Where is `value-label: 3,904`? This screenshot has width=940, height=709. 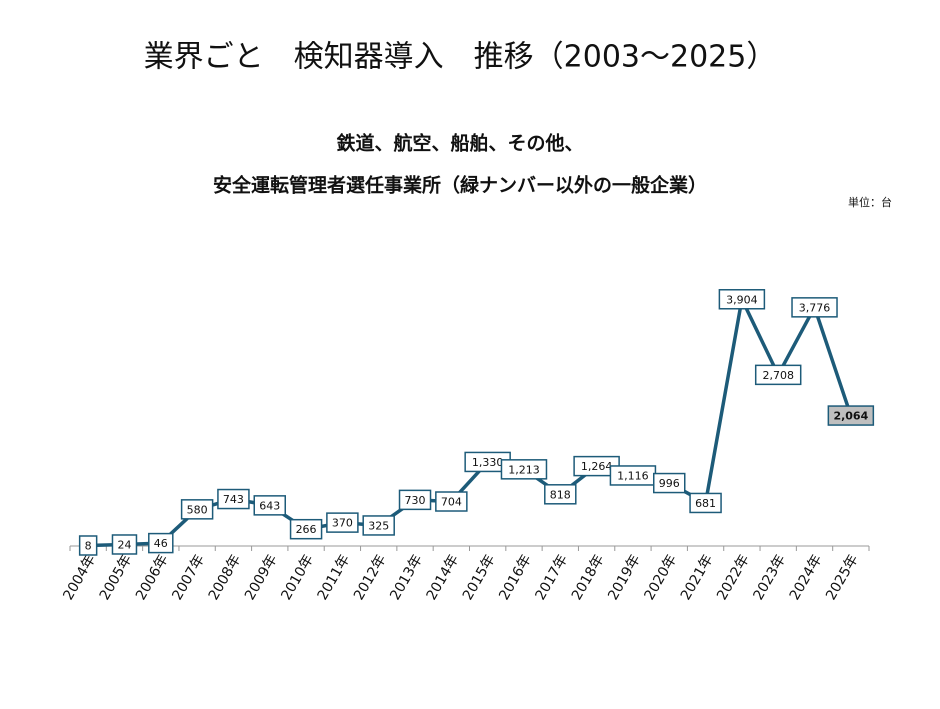
value-label: 3,904 is located at coordinates (742, 299).